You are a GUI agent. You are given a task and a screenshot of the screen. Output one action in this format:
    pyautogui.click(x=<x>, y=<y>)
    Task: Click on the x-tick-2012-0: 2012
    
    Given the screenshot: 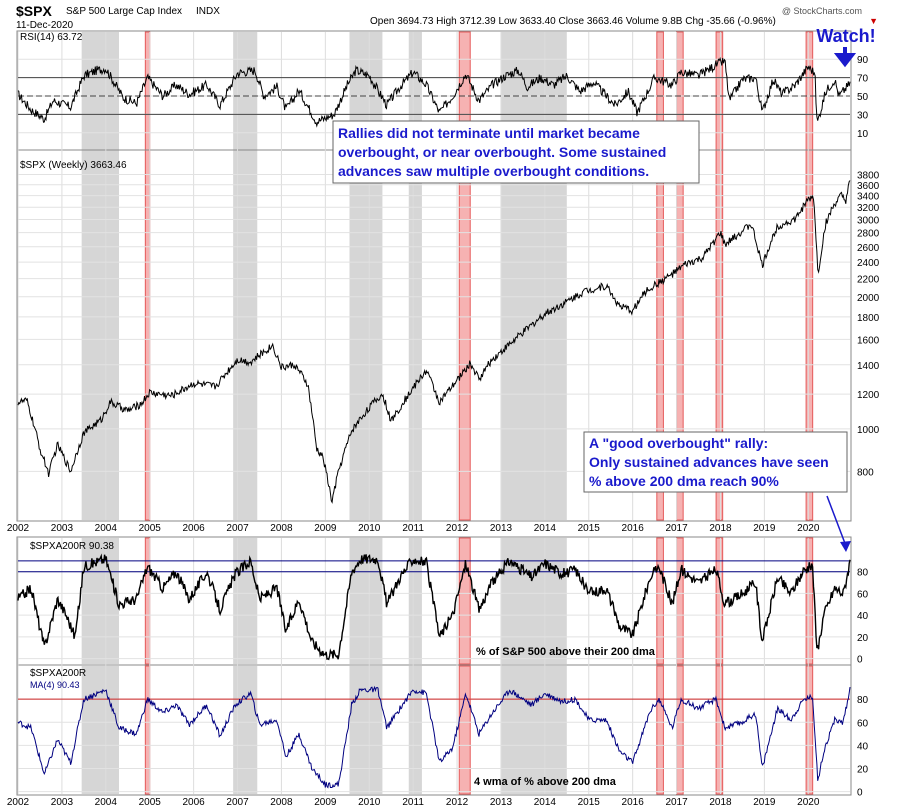 What is the action you would take?
    pyautogui.click(x=457, y=528)
    